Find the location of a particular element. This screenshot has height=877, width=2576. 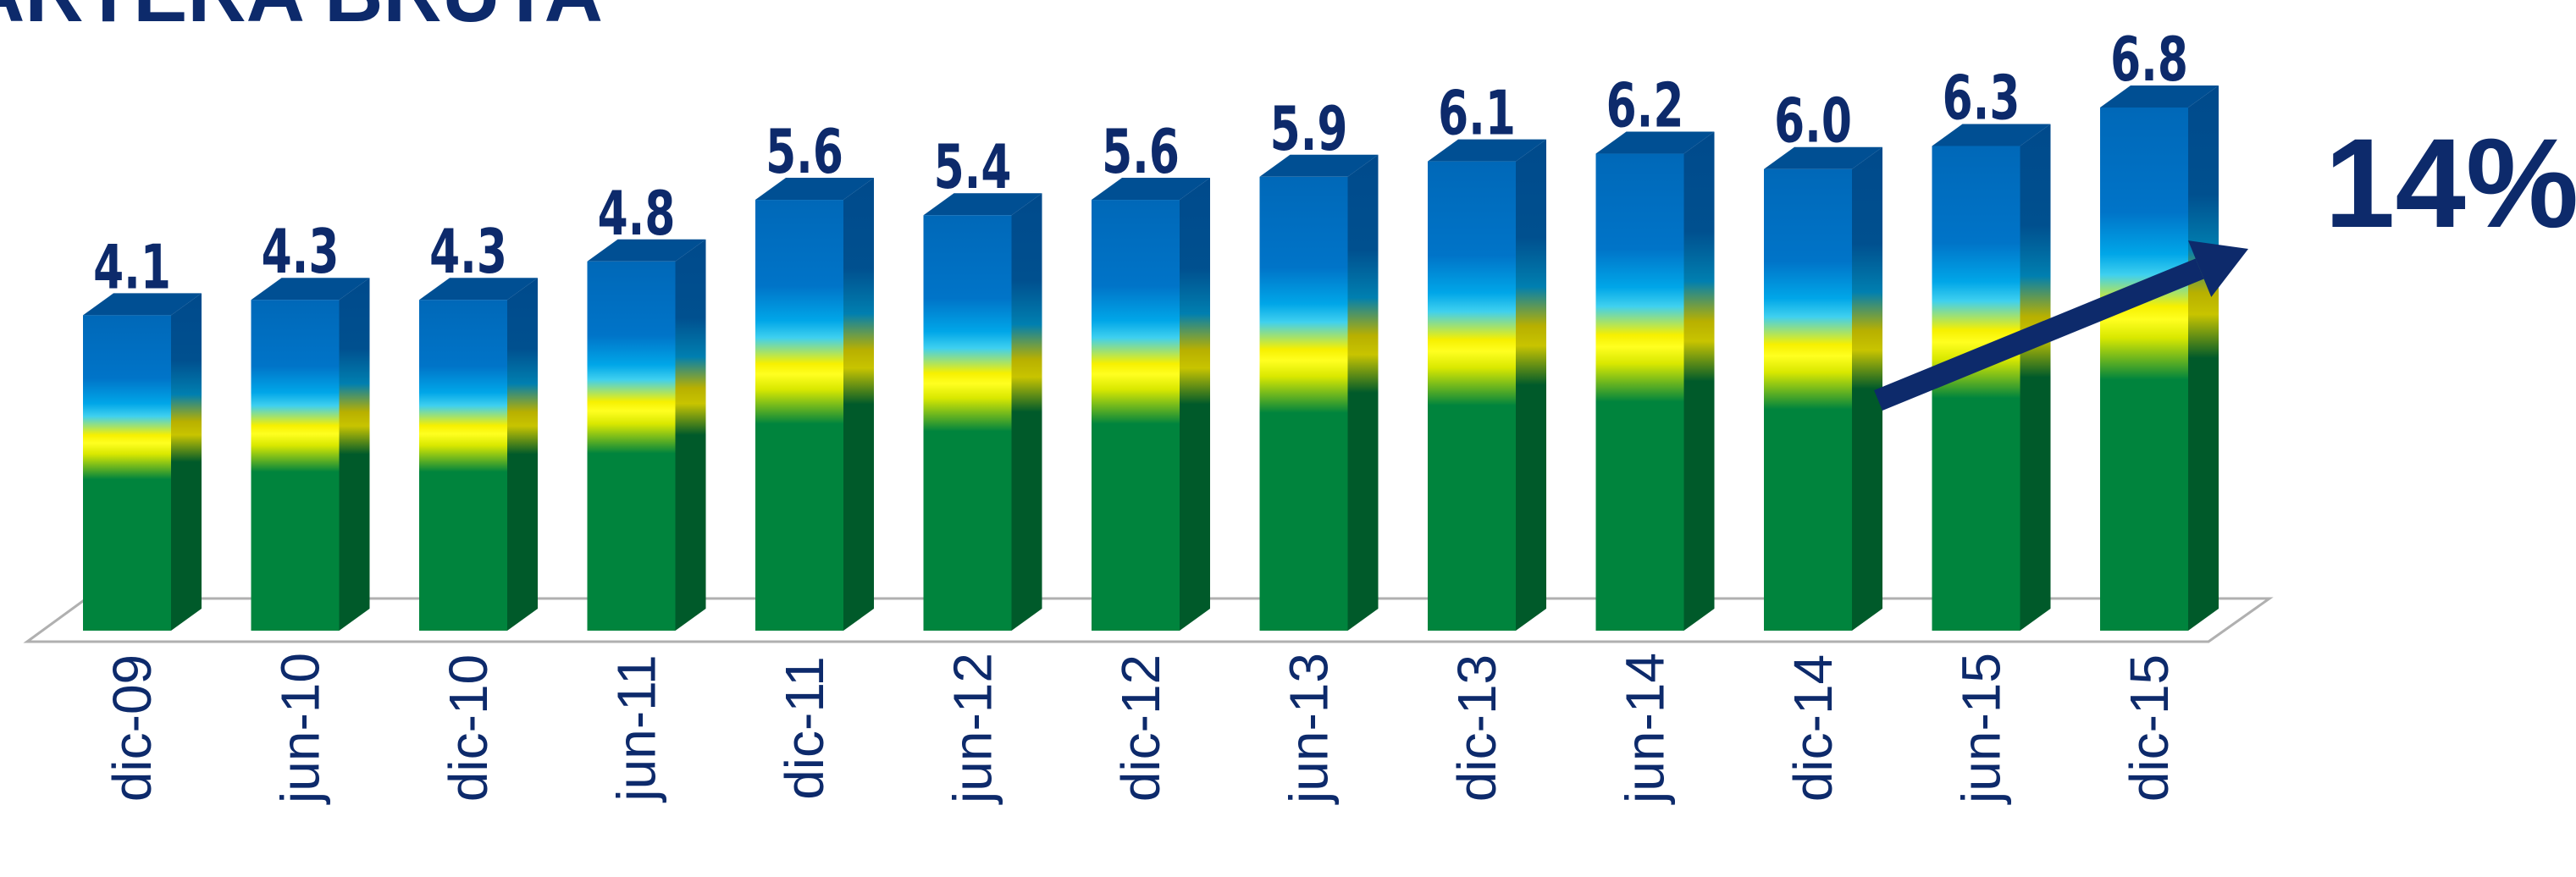

data-label: 4.1 is located at coordinates (132, 267).